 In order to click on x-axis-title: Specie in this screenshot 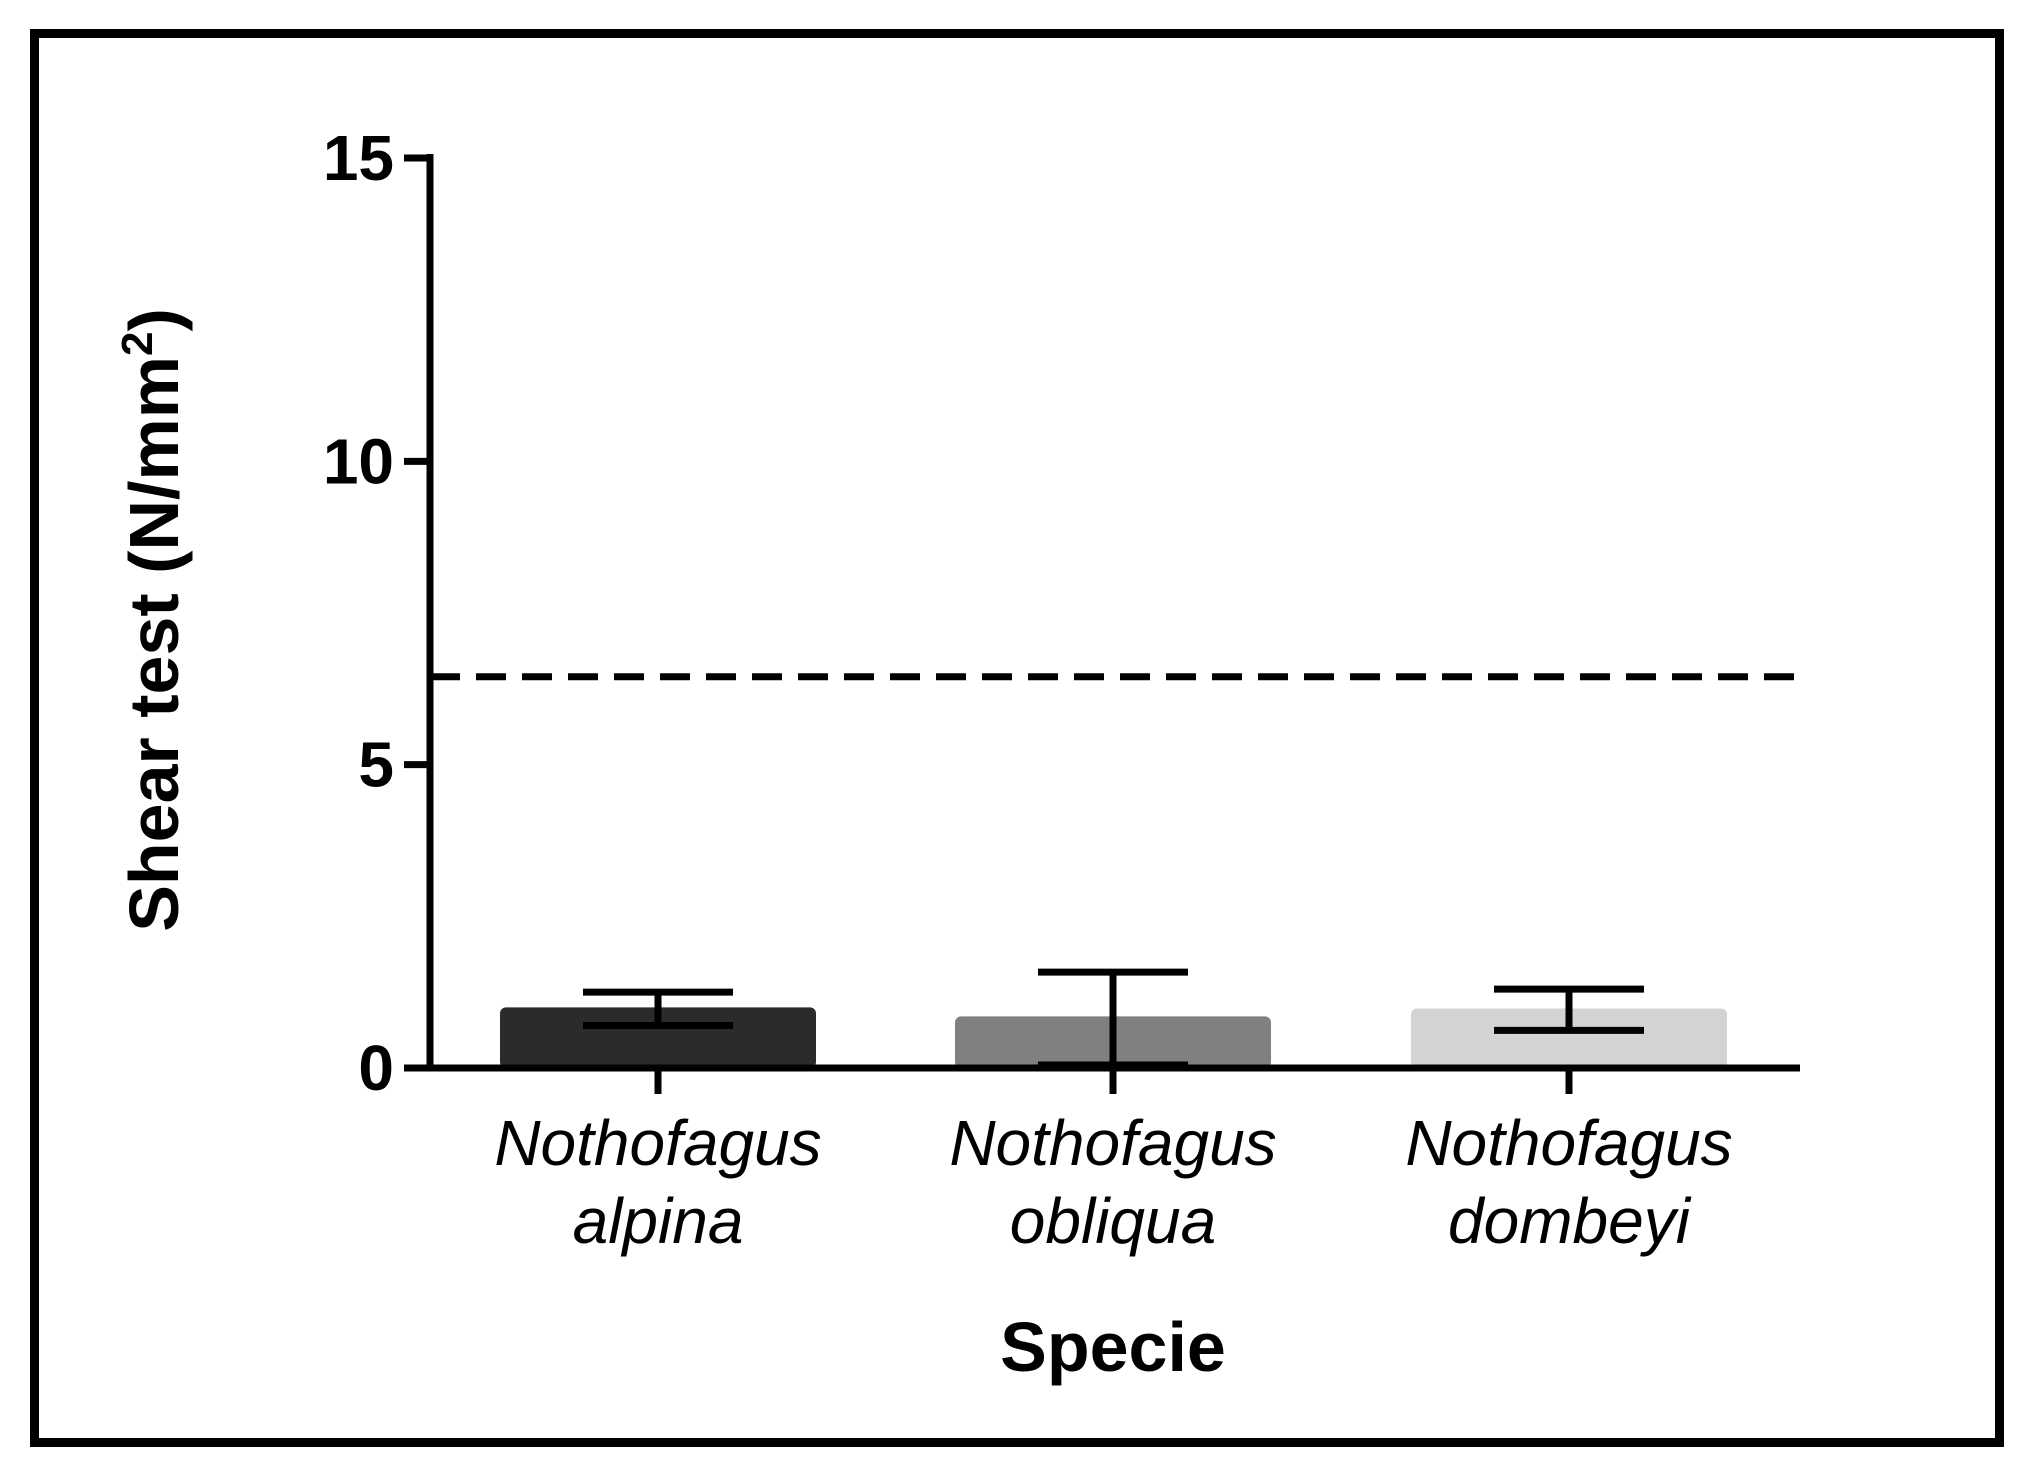, I will do `click(1113, 1347)`.